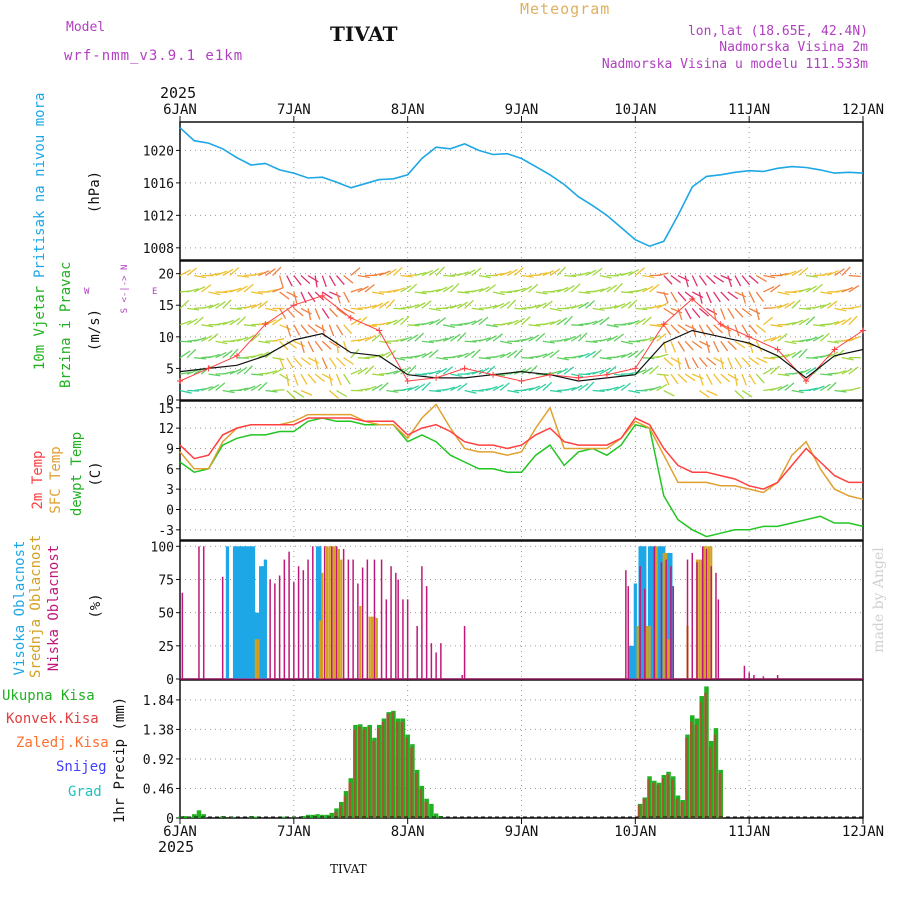 The height and width of the screenshot is (900, 900). What do you see at coordinates (87, 292) in the screenshot?
I see `wind-compass-w: W` at bounding box center [87, 292].